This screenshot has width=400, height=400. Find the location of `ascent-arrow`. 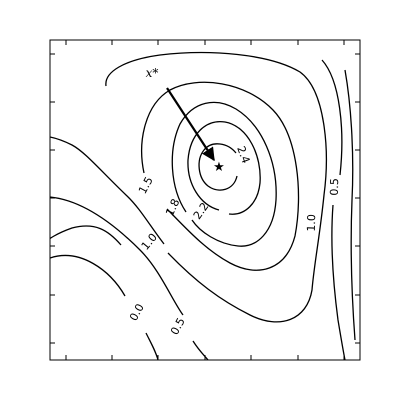

ascent-arrow is located at coordinates (190, 124).